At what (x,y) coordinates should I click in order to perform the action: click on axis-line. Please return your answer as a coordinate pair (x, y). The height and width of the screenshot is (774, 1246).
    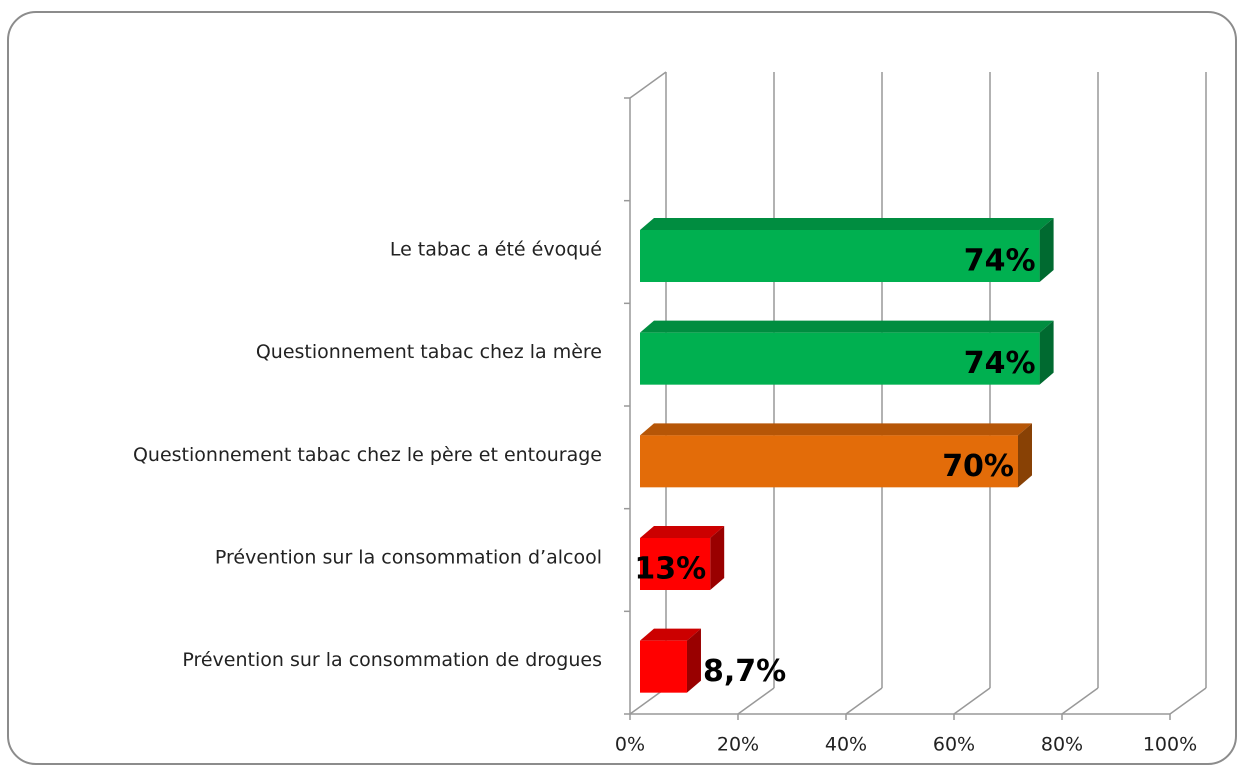
    Looking at the image, I should click on (648, 85).